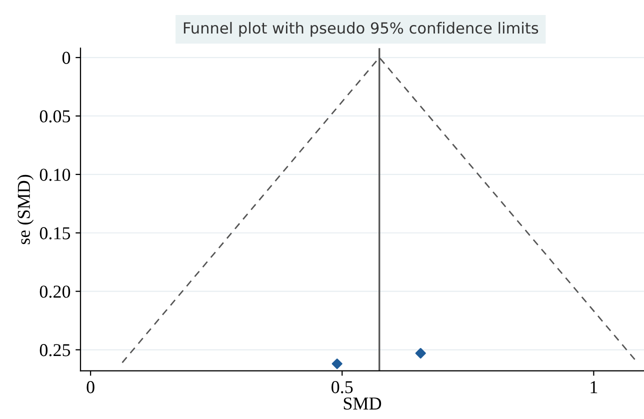  I want to click on y-tick-label: 0.05, so click(55, 116).